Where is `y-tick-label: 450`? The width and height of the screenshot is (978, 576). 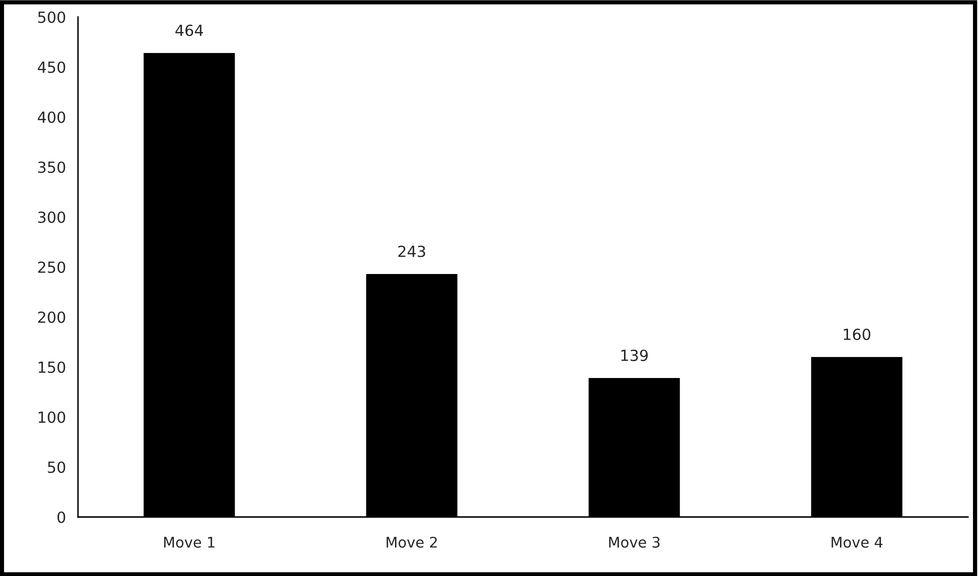 y-tick-label: 450 is located at coordinates (52, 67).